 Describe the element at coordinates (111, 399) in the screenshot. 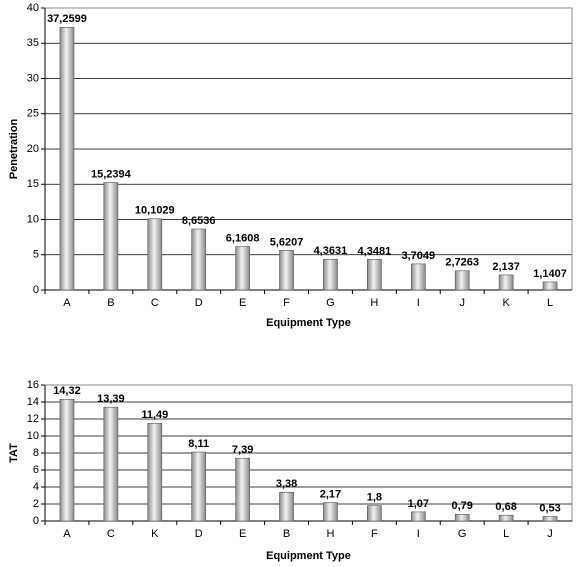

I see `value-label: 13,39` at that location.